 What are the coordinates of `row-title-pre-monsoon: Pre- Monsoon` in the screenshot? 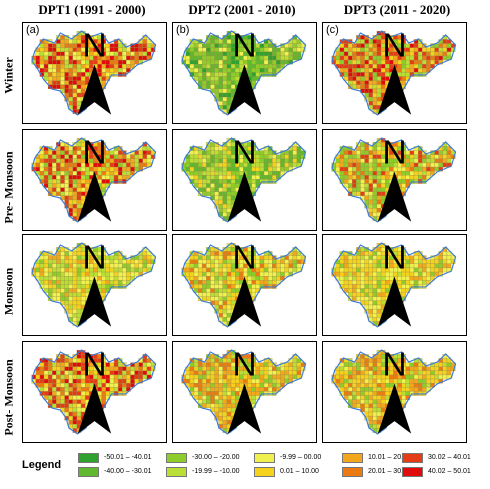 It's located at (8, 187).